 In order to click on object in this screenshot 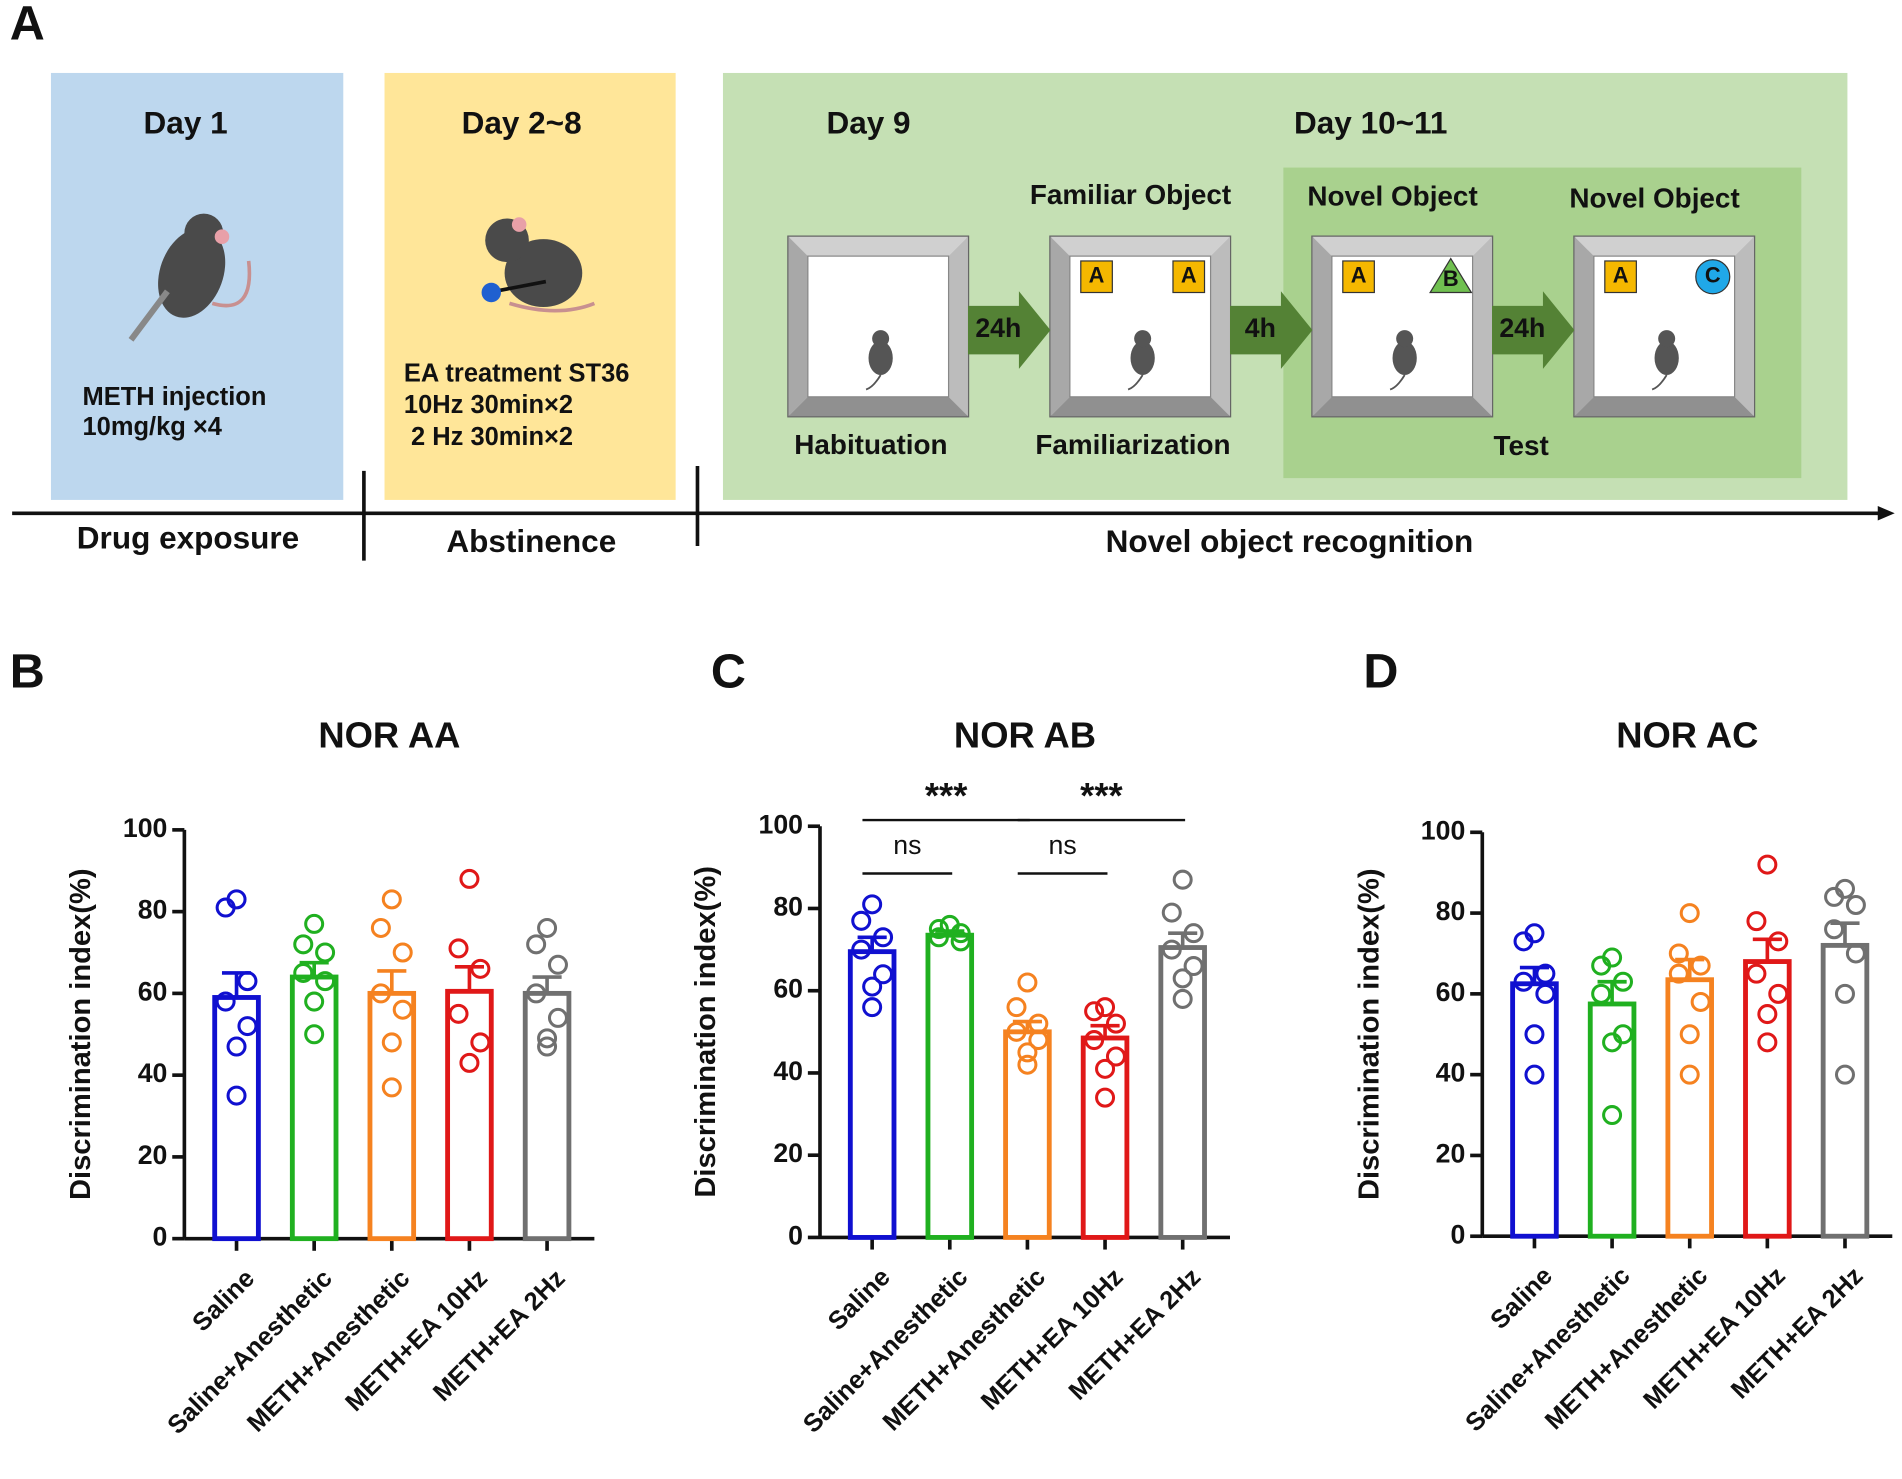, I will do `click(1358, 277)`.